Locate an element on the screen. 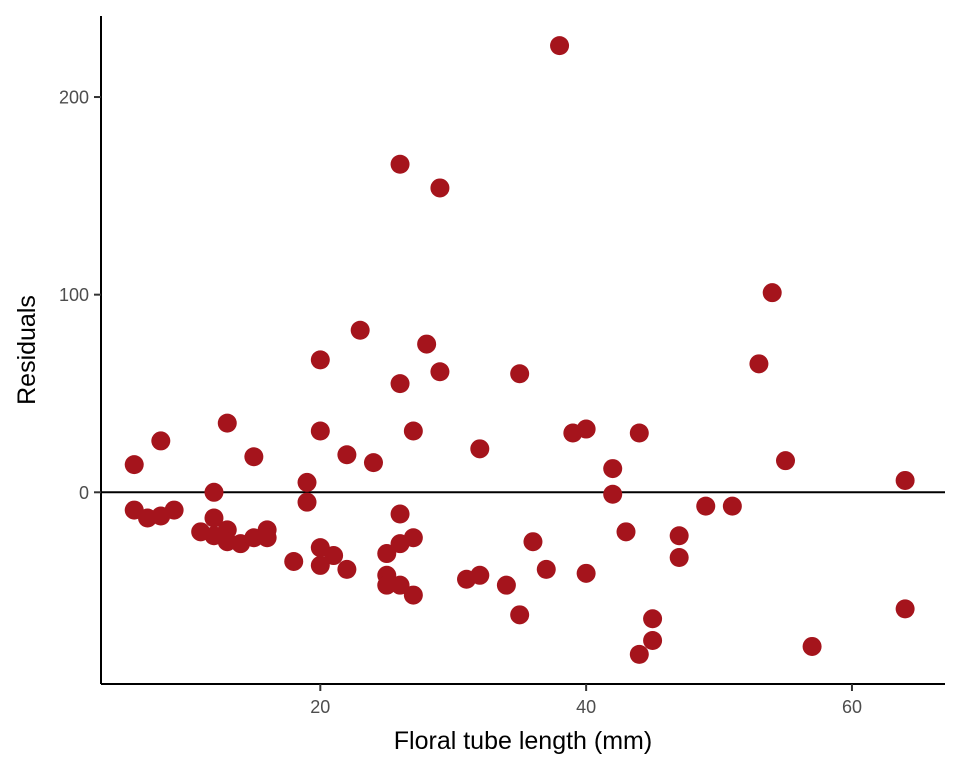 The image size is (960, 768). x-axis-title: Floral tube length (mm) is located at coordinates (523, 741).